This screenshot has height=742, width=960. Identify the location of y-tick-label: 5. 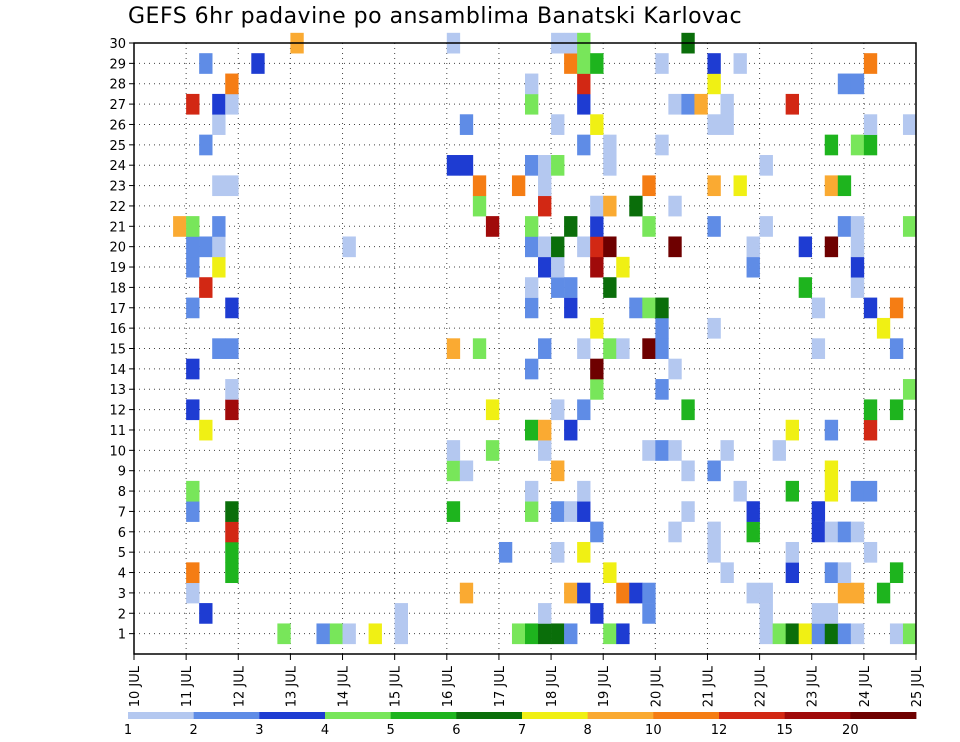
(122, 553).